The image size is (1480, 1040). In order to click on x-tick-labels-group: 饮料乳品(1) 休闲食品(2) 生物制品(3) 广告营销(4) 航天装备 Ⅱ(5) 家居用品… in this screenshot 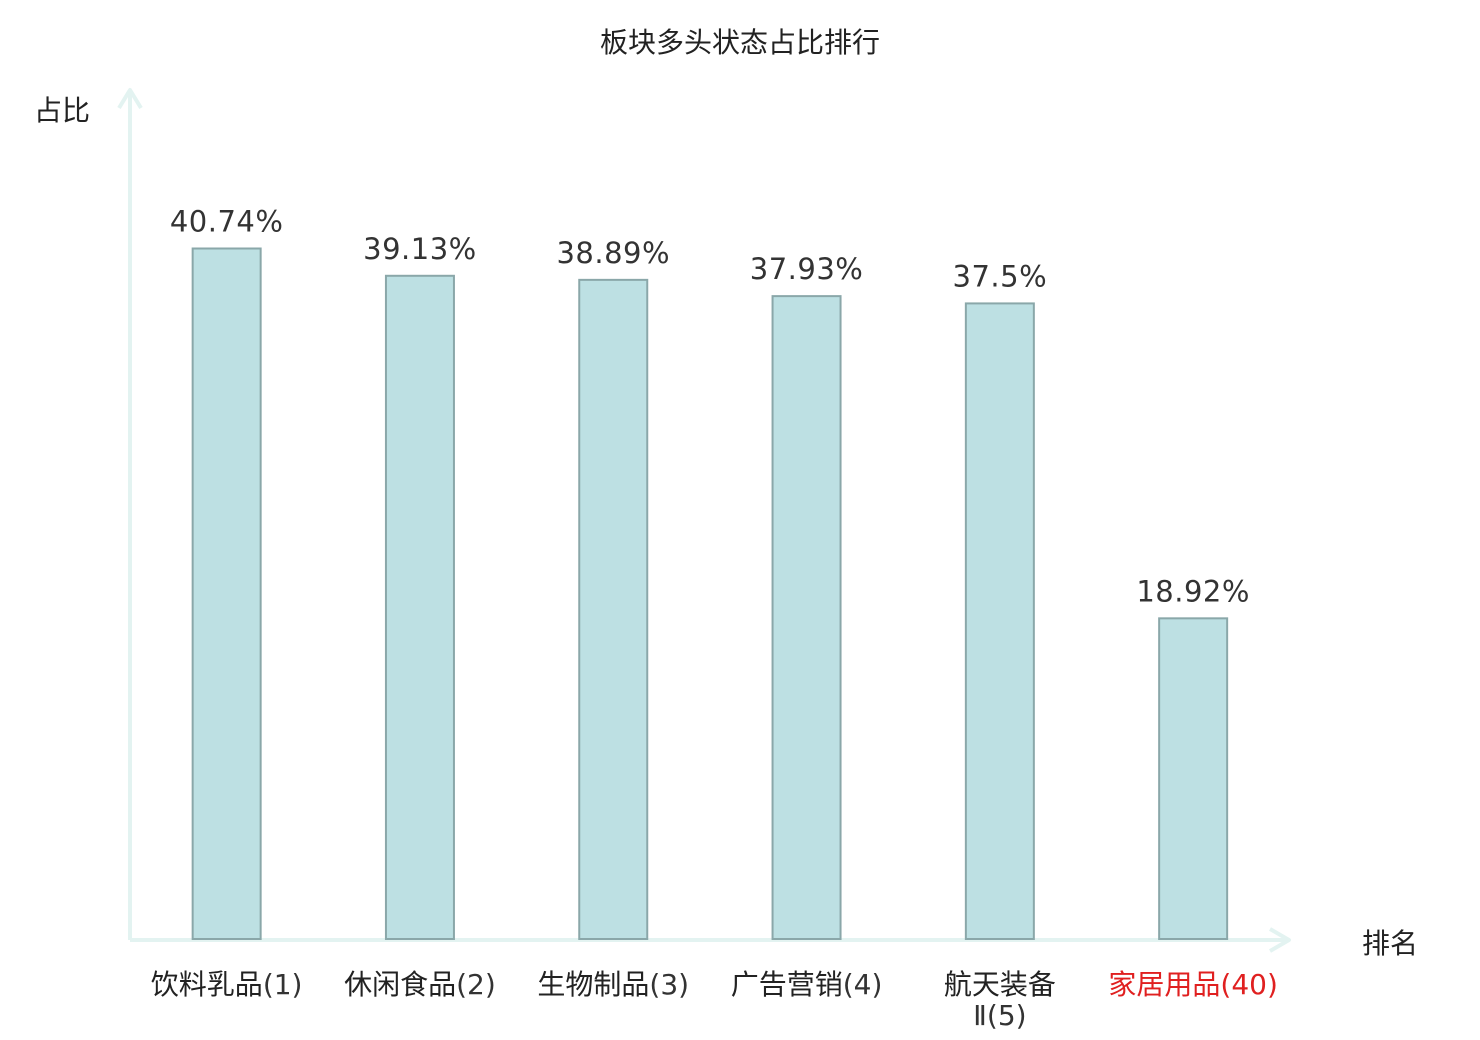, I will do `click(714, 1000)`.